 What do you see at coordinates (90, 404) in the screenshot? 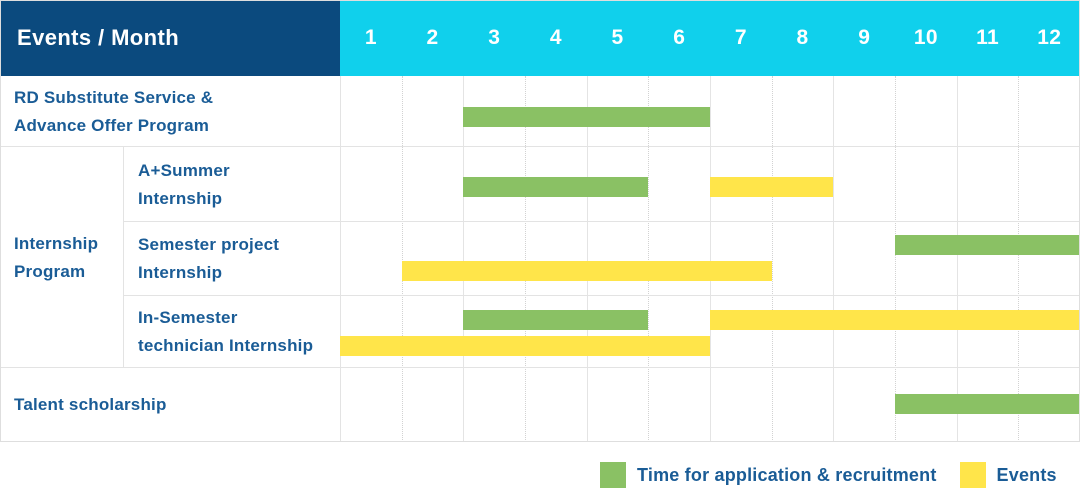
I see `row-label-talent-scholarship: Talent scholarship` at bounding box center [90, 404].